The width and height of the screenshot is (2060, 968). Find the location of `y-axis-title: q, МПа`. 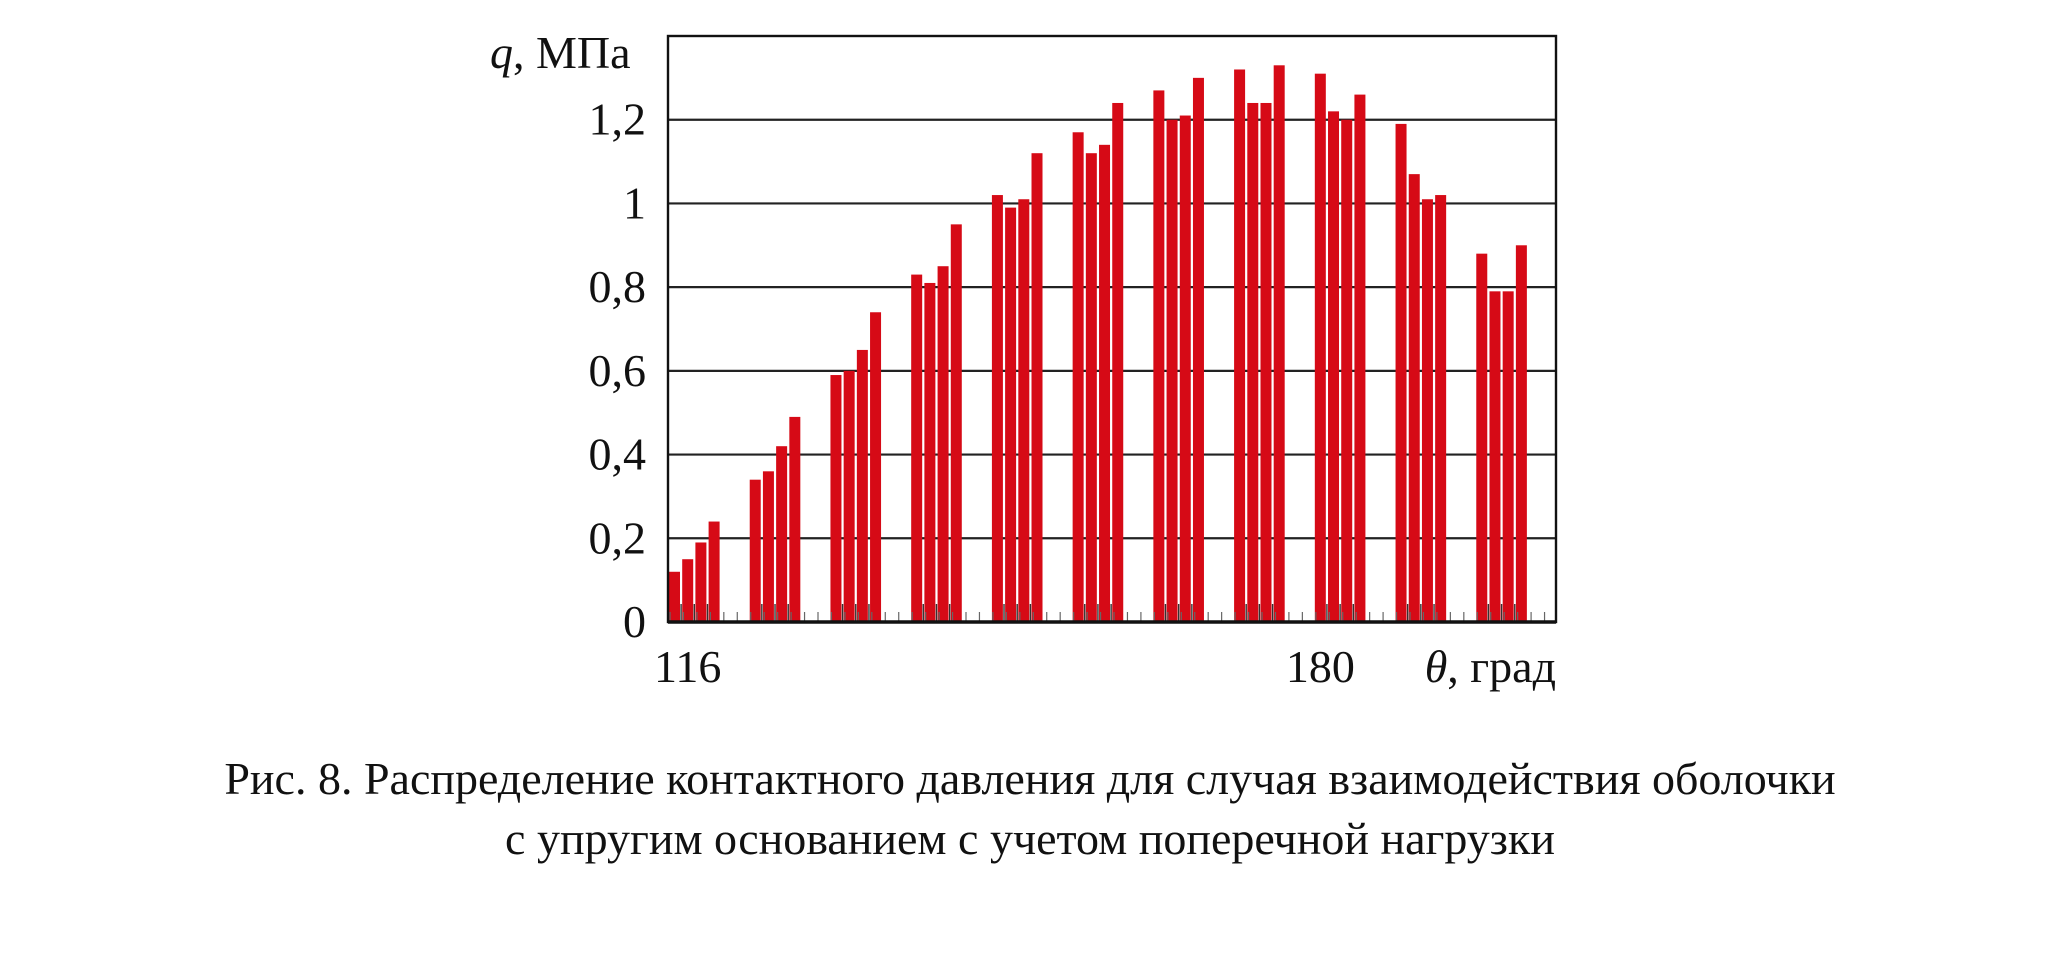

y-axis-title: q, МПа is located at coordinates (560, 52).